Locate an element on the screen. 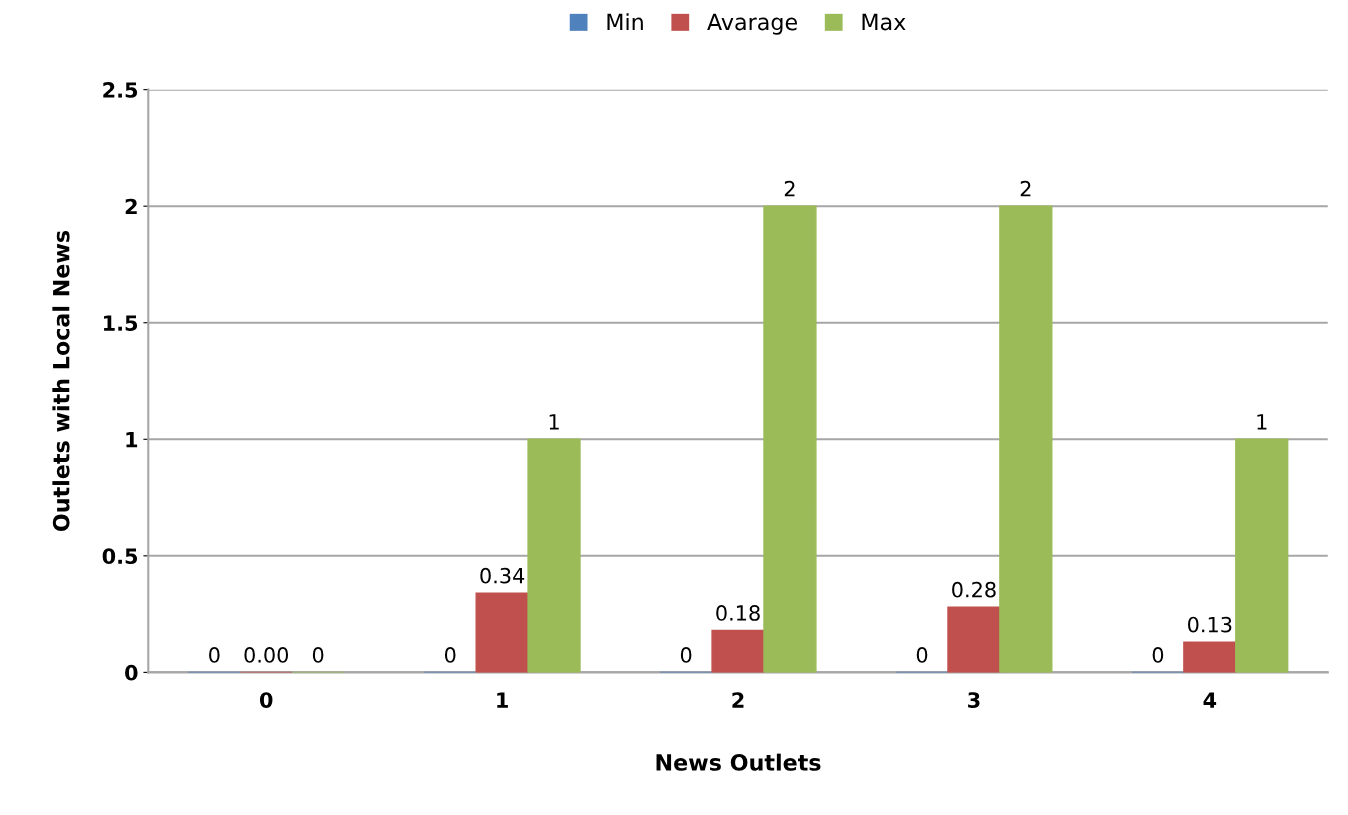  y-tick-label: 0 is located at coordinates (131, 672).